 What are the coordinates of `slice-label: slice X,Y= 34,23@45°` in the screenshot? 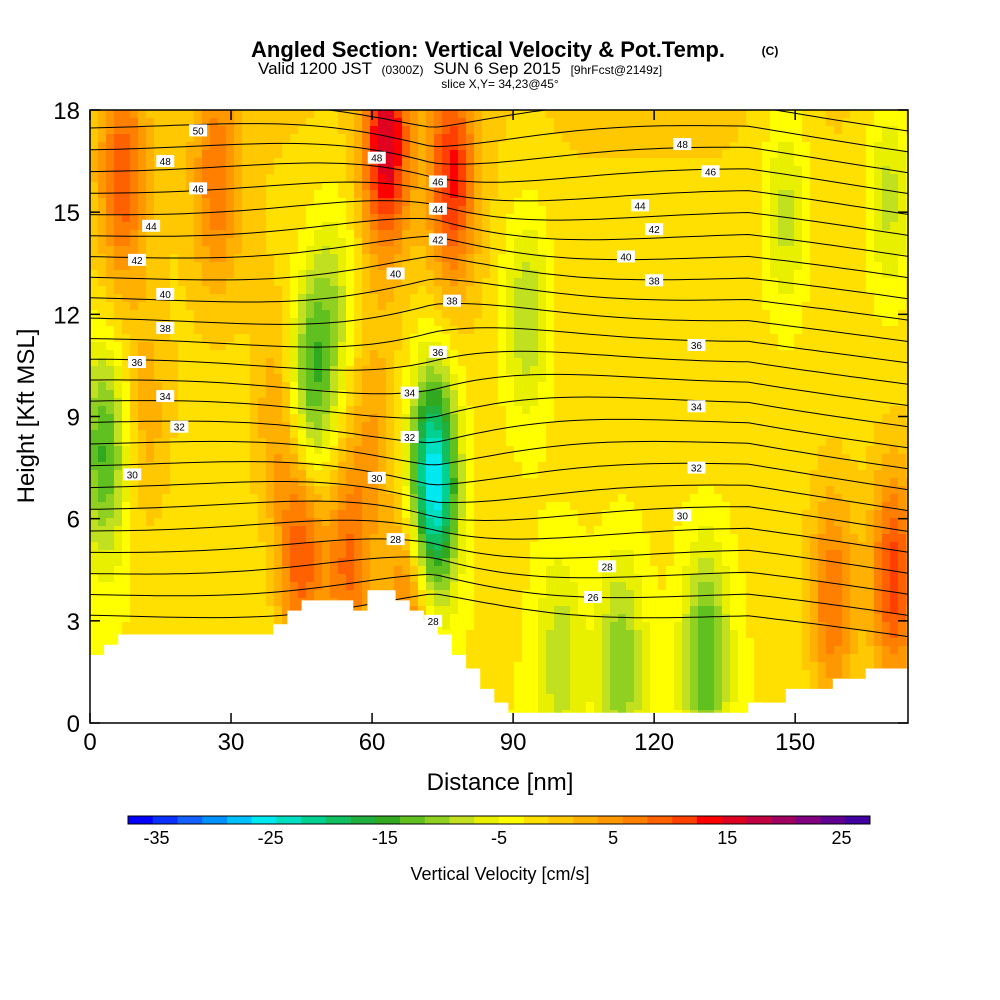 It's located at (500, 84).